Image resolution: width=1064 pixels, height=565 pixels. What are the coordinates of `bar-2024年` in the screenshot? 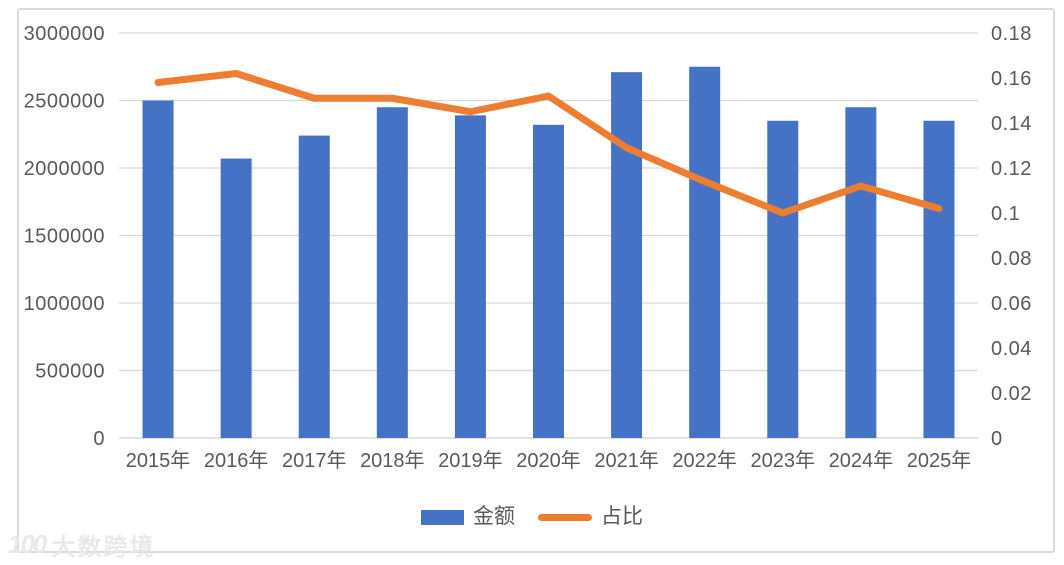 It's located at (861, 272).